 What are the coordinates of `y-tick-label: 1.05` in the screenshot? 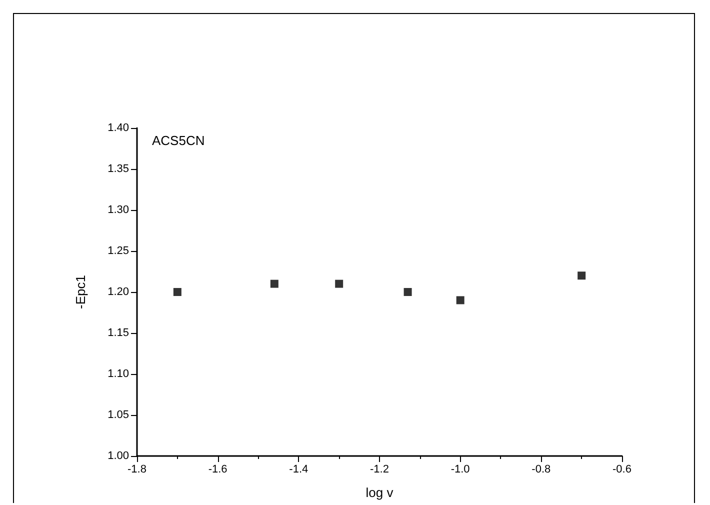 It's located at (118, 415).